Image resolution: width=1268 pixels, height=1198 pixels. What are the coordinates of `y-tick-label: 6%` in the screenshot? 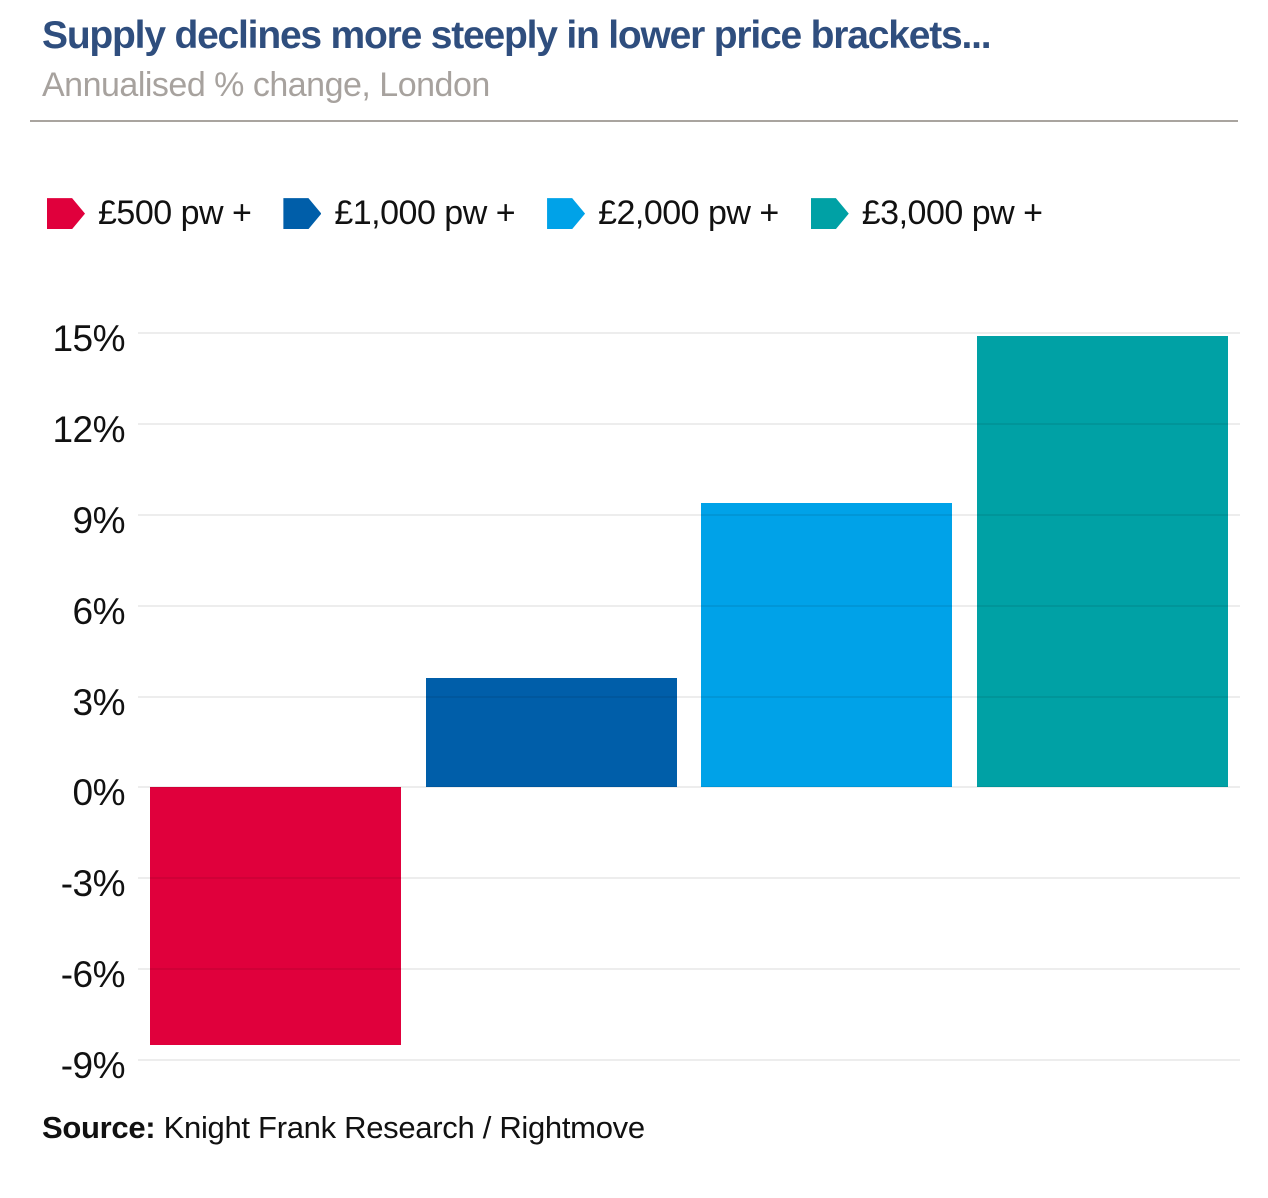 It's located at (99, 611).